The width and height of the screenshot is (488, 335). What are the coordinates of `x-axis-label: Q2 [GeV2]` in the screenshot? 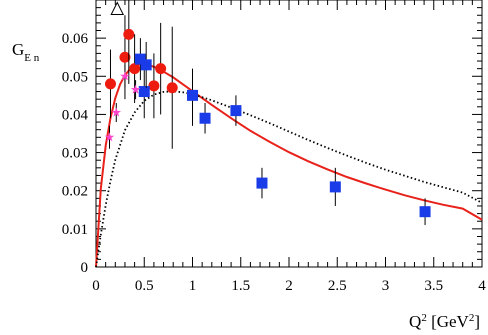 It's located at (444, 321).